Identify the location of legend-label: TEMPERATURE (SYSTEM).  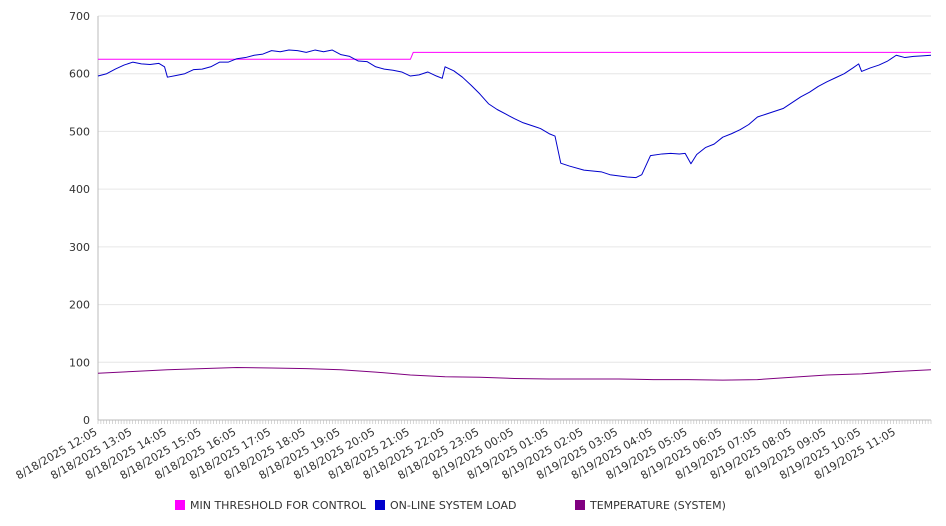
(657, 505).